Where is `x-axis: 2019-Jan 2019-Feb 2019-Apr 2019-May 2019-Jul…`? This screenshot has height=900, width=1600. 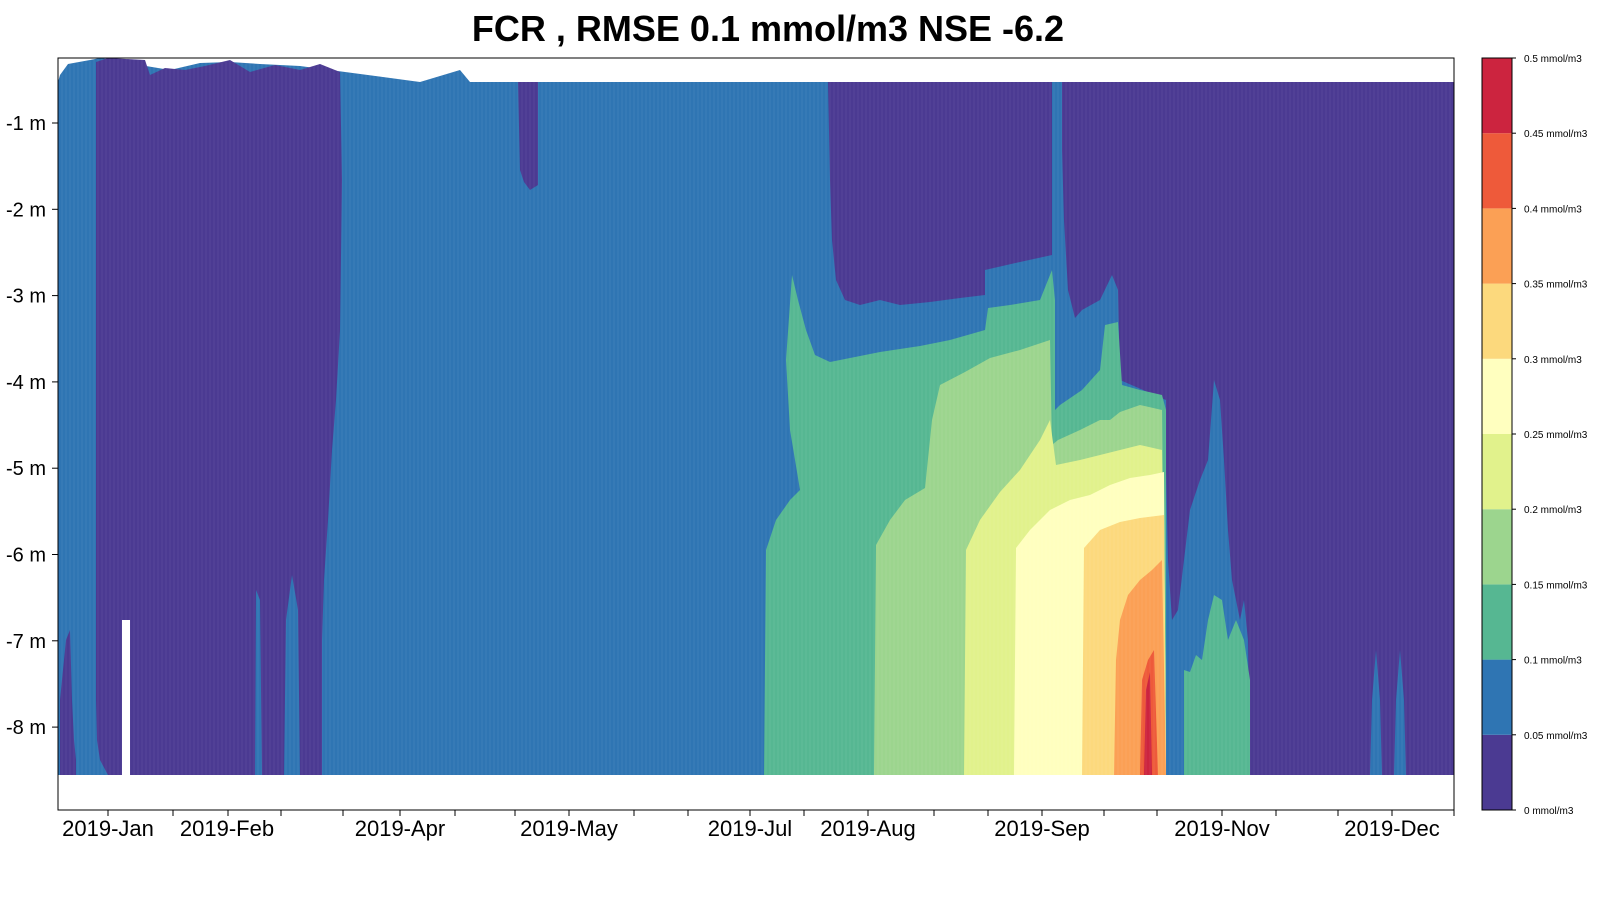 x-axis: 2019-Jan 2019-Feb 2019-Apr 2019-May 2019-Jul… is located at coordinates (758, 825).